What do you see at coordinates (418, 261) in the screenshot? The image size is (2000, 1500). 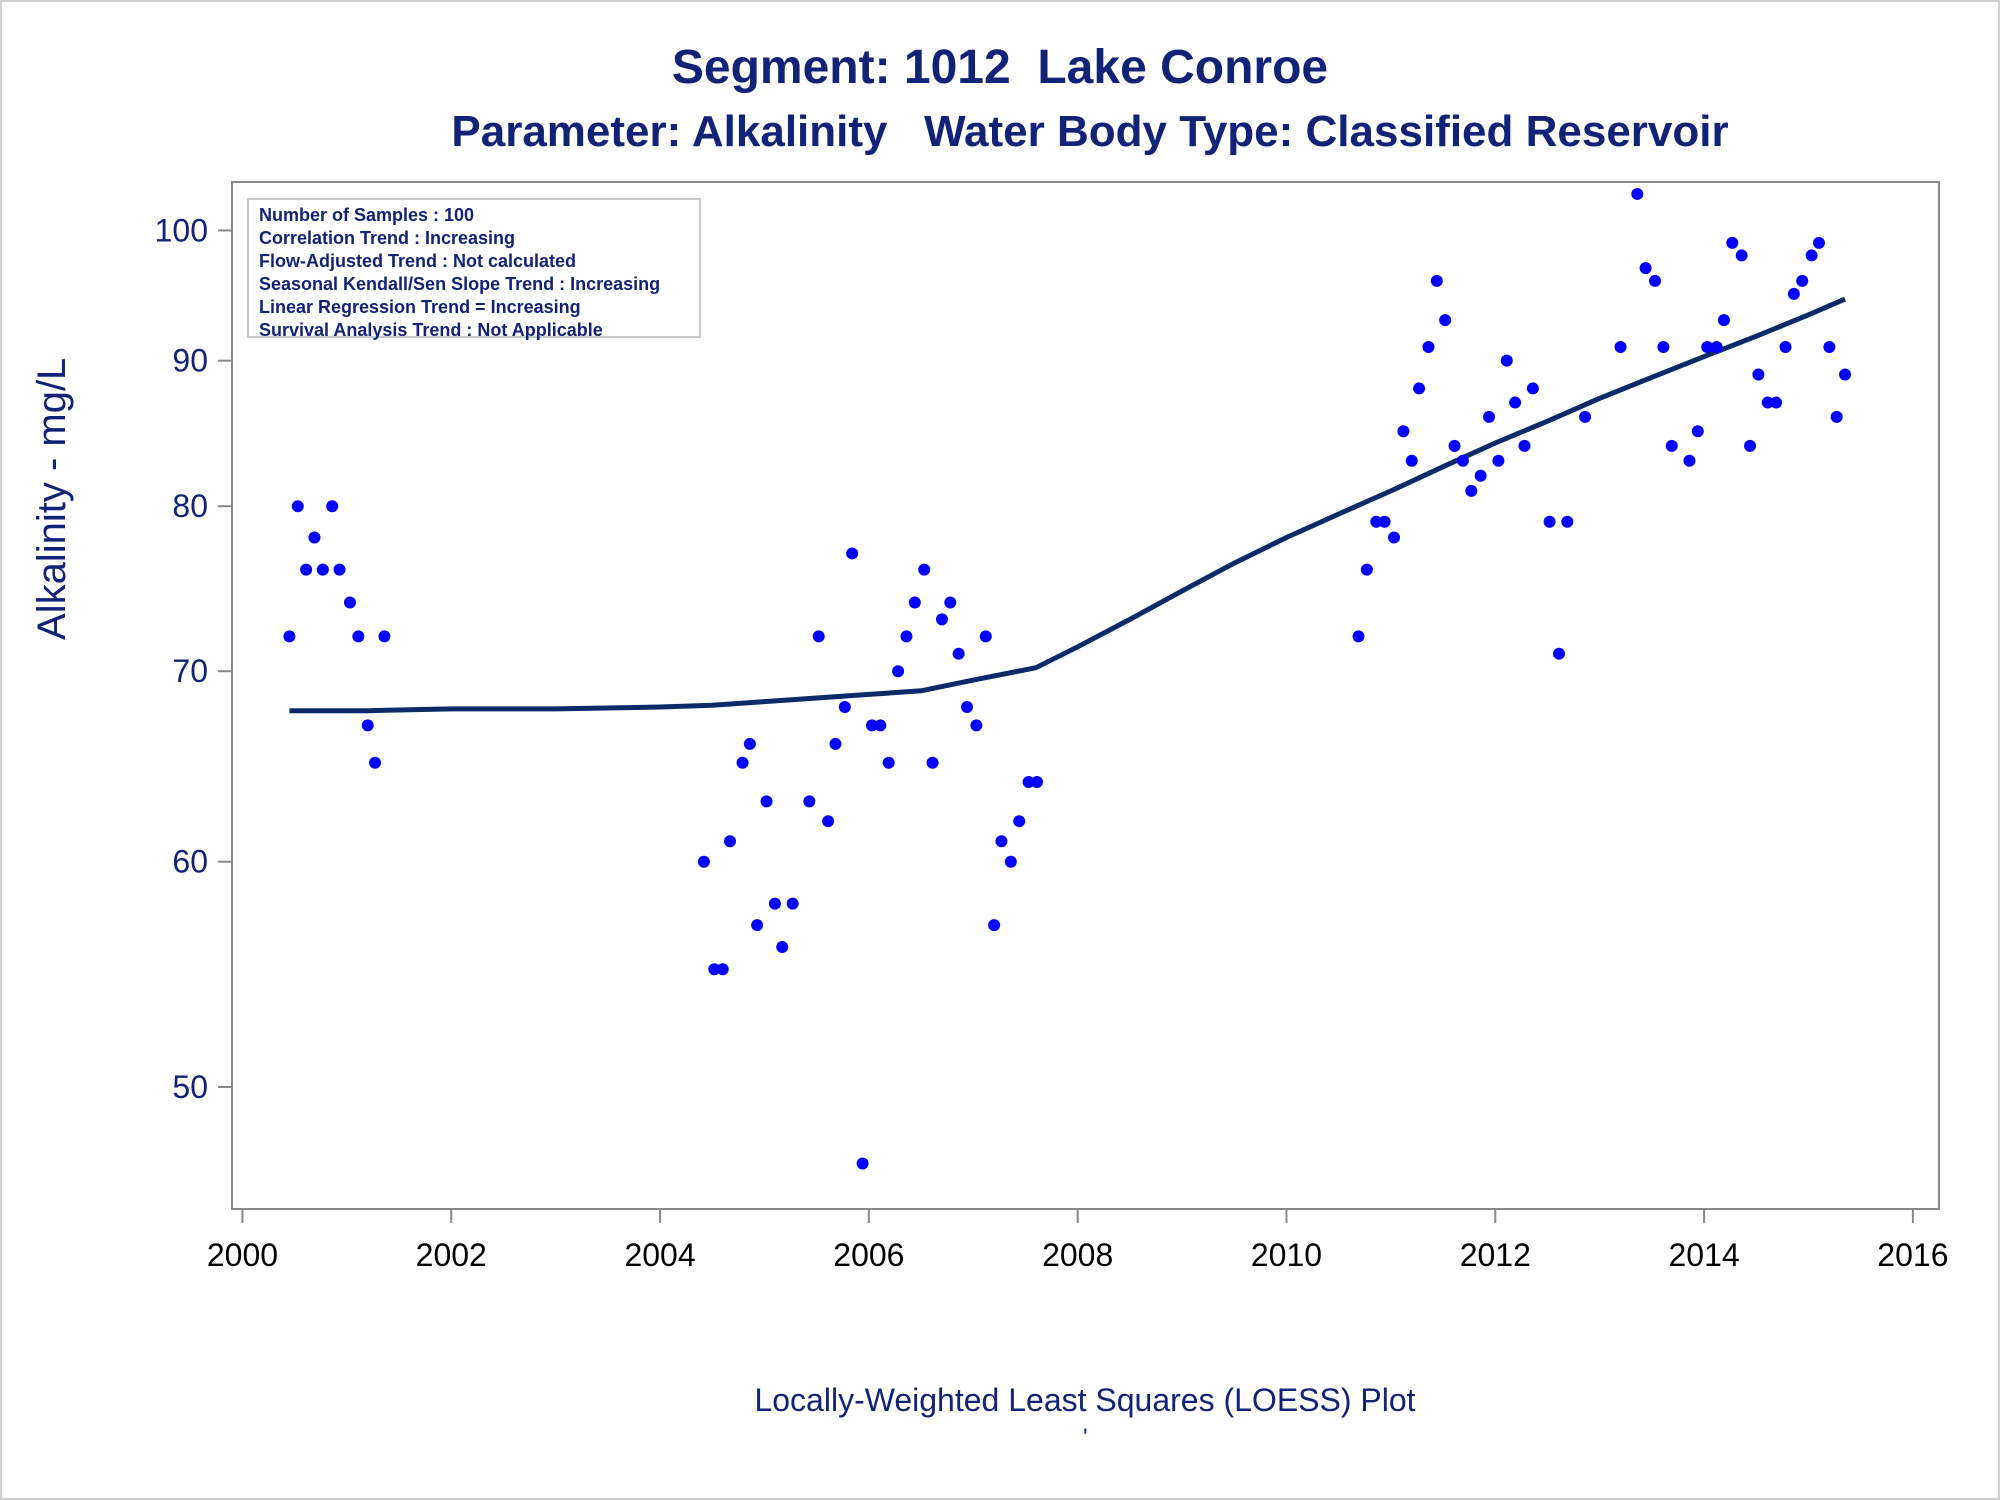 I see `info-flow-adjusted-trend: Flow-Adjusted Trend : Not calculated` at bounding box center [418, 261].